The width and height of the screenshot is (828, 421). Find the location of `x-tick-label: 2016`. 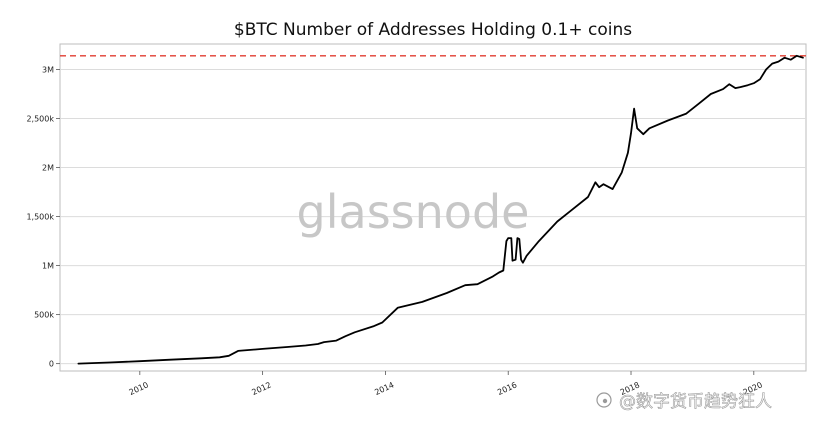

x-tick-label: 2016 is located at coordinates (507, 388).